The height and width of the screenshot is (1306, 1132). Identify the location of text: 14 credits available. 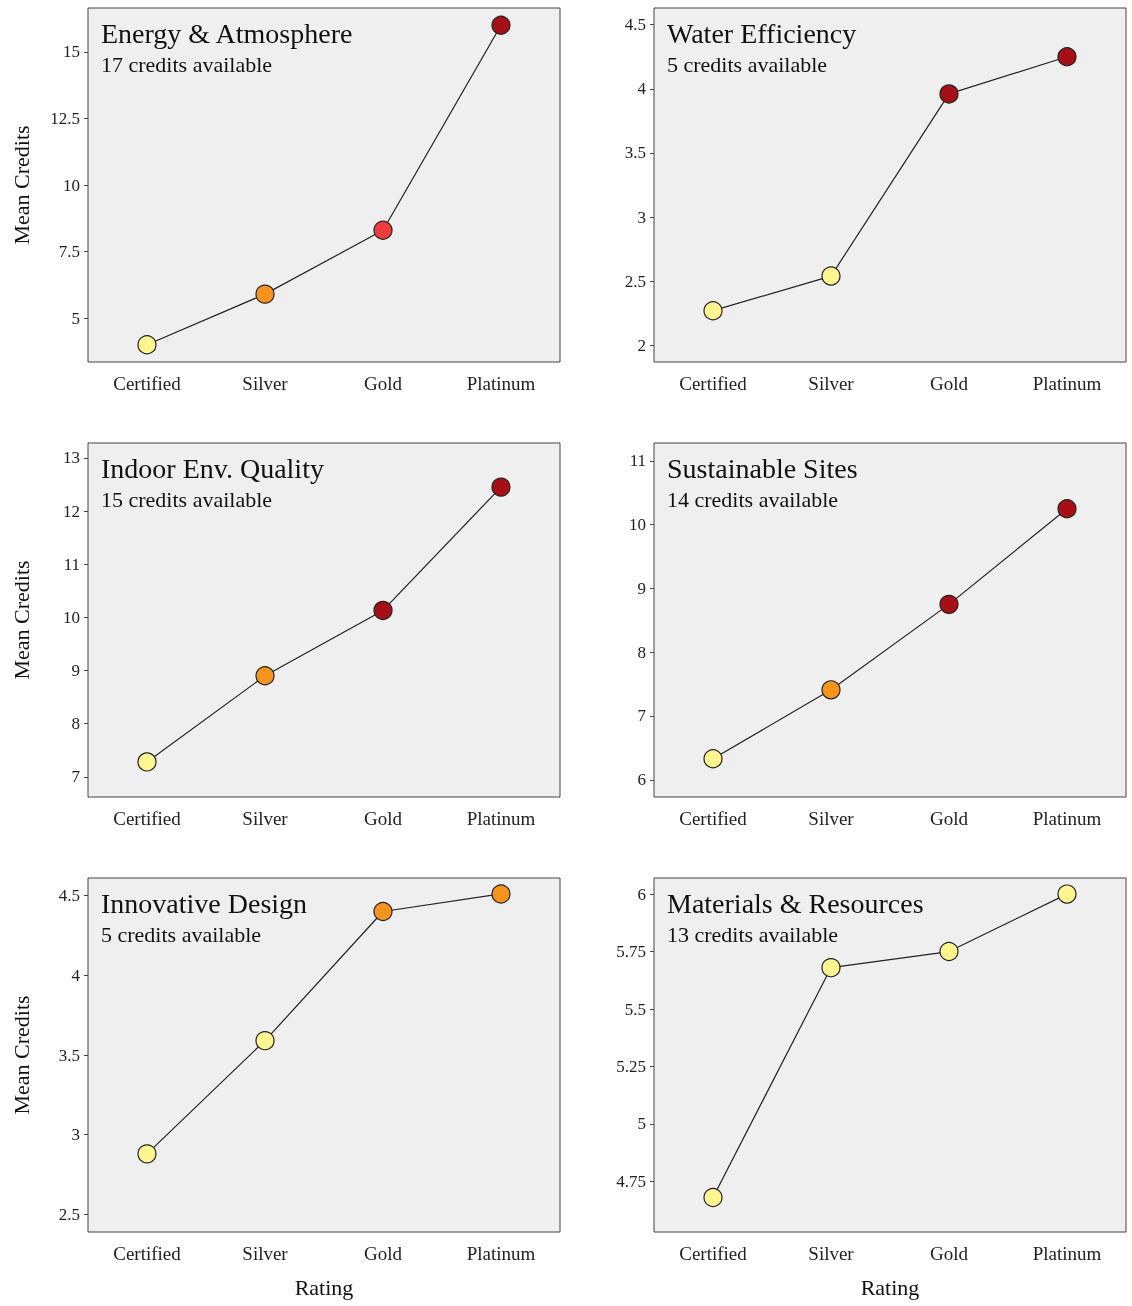
(753, 499).